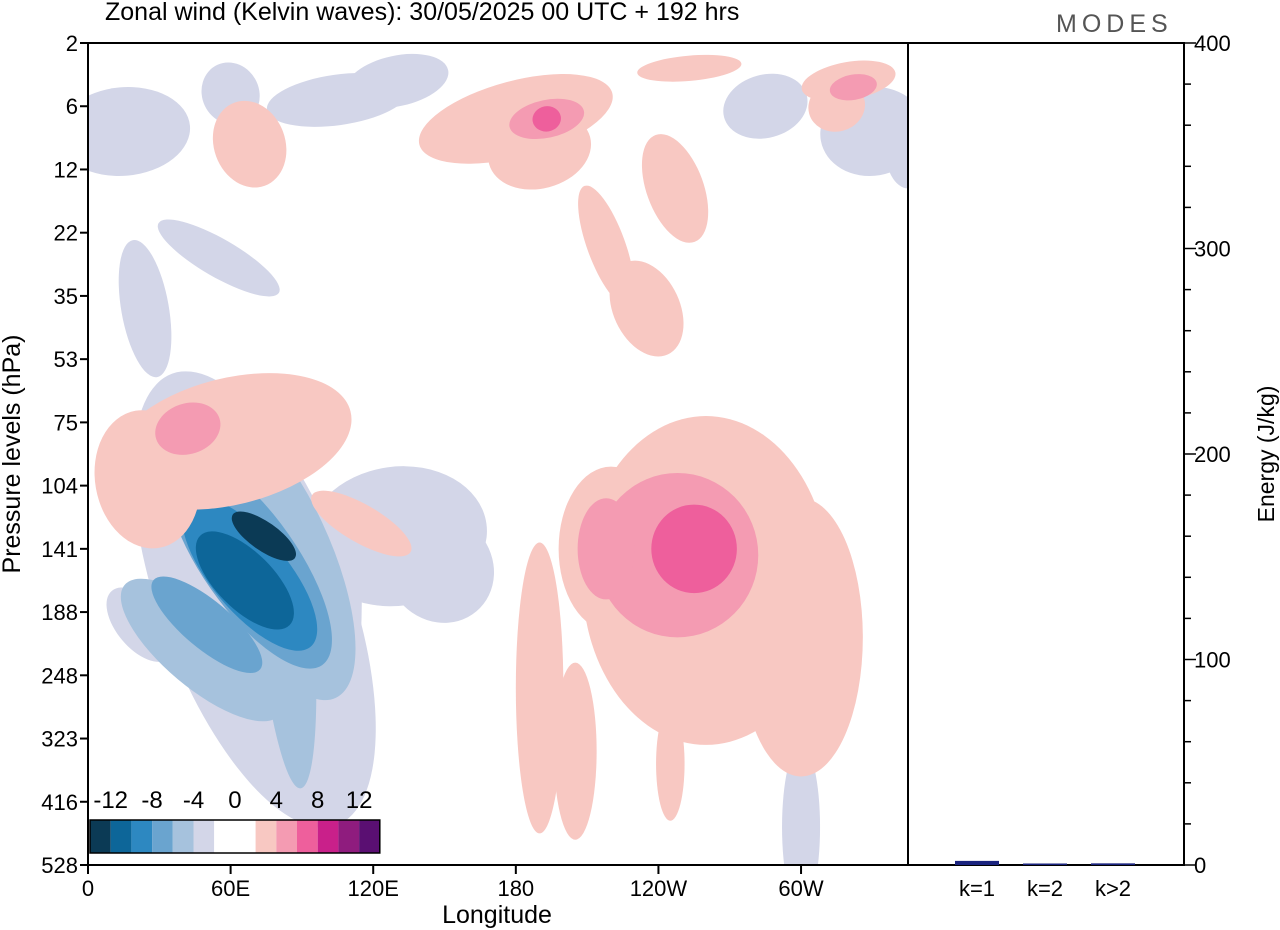  Describe the element at coordinates (1212, 660) in the screenshot. I see `energy-tick-label: 100` at that location.